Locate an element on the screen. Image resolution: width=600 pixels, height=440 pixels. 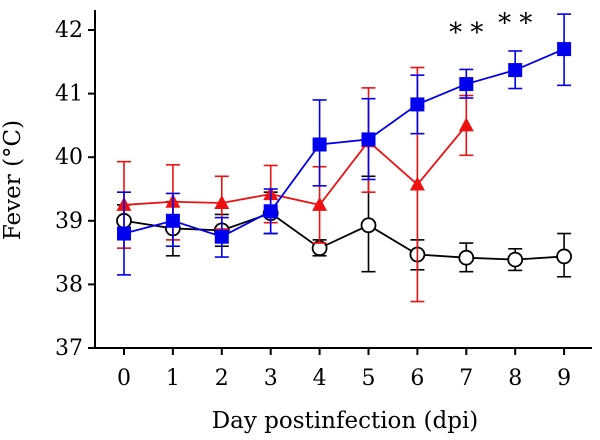
x-tick-label: 2 is located at coordinates (222, 378).